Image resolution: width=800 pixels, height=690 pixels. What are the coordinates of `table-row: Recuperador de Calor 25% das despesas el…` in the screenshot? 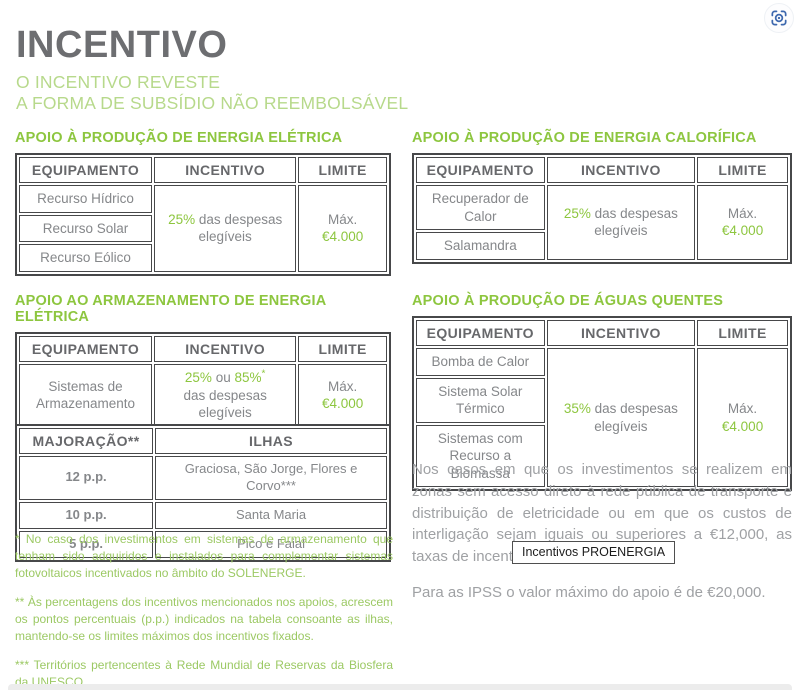 It's located at (602, 222).